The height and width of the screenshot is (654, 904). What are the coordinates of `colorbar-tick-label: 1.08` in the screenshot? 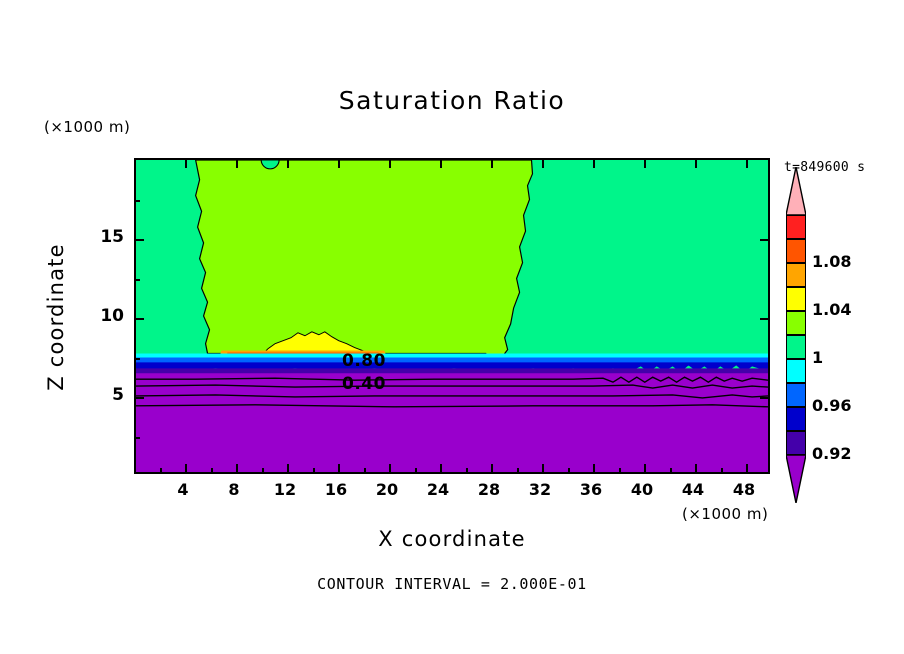 It's located at (832, 261).